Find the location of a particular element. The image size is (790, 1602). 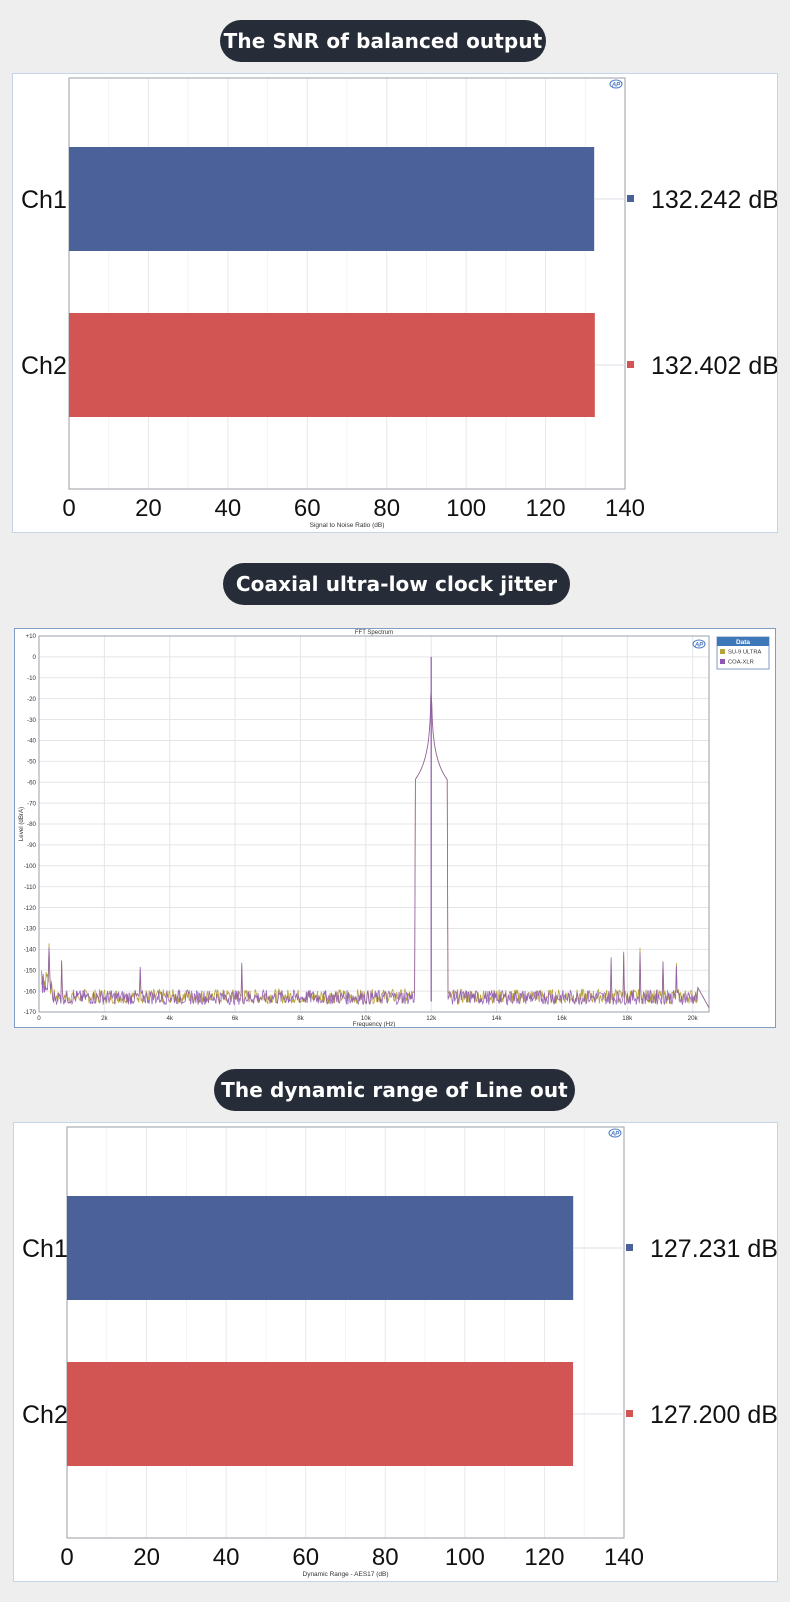

data-label: 127.200 dB is located at coordinates (713, 1415).